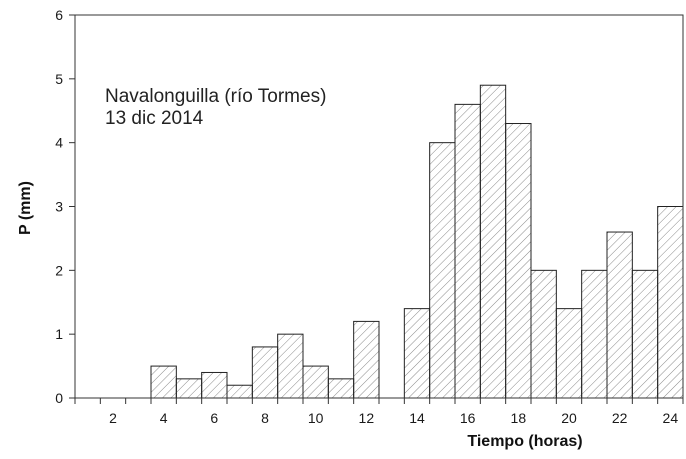  I want to click on x-tick-label: 2, so click(113, 418).